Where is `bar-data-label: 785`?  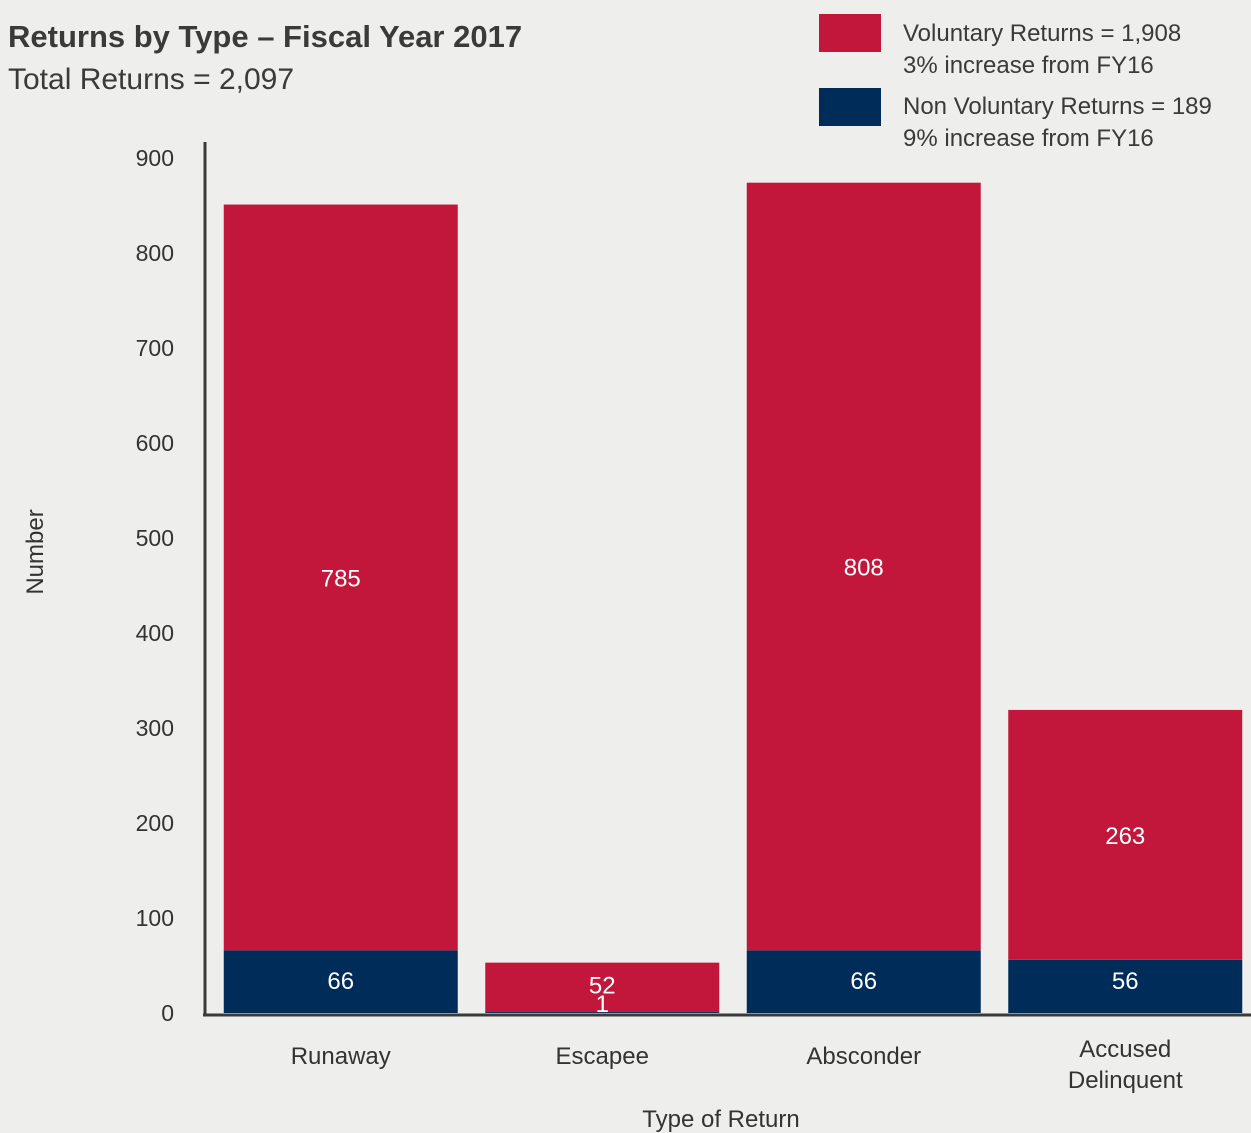 bar-data-label: 785 is located at coordinates (341, 578).